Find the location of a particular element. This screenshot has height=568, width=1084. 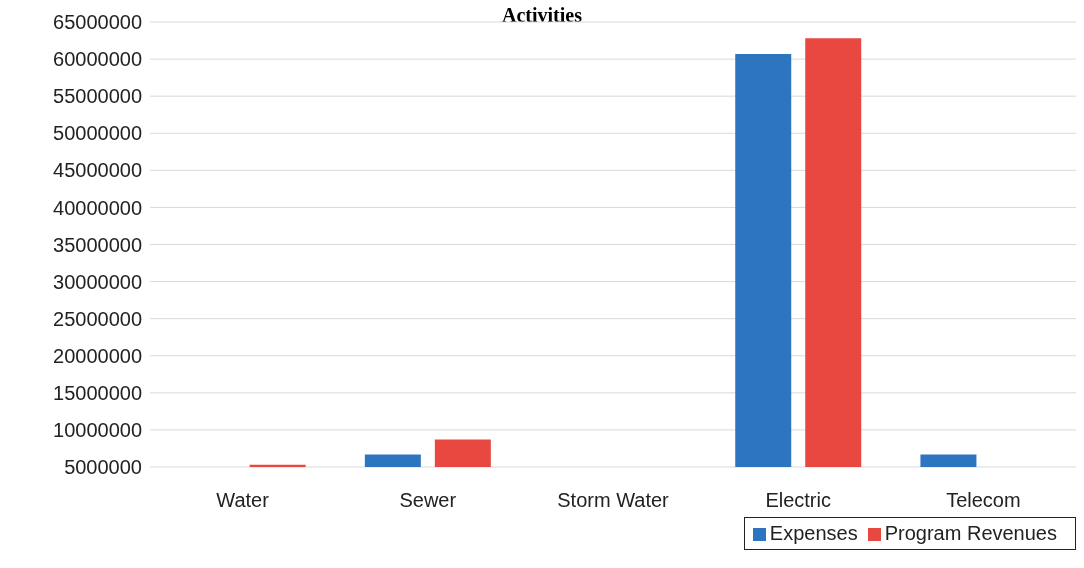

y-tick-label: 25000000 is located at coordinates (97, 318).